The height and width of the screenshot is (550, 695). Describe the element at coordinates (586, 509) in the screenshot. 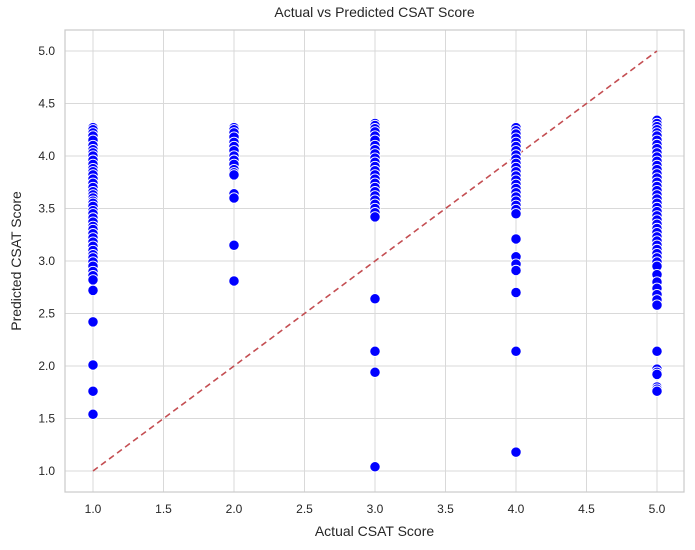

I see `x-tick-label: 4.5` at that location.